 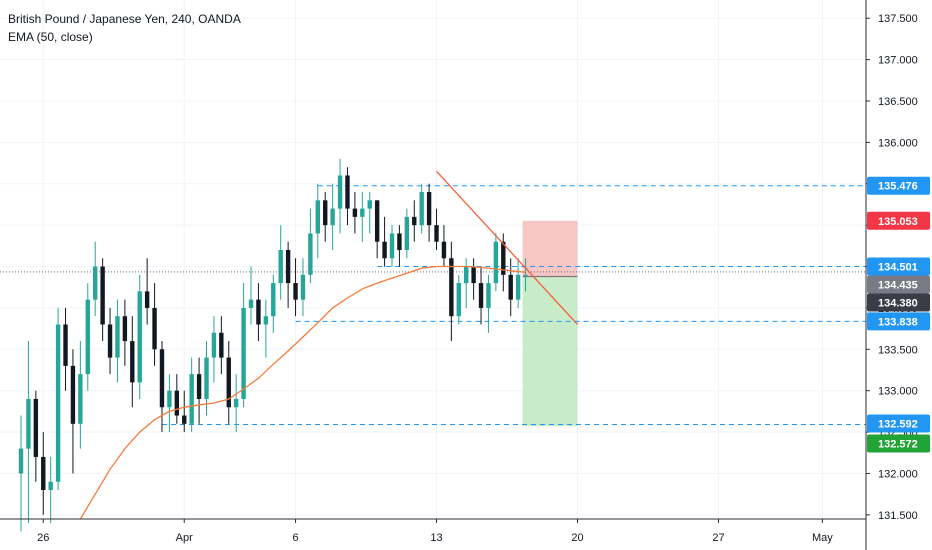 I want to click on symbol-title: British Pound / Japanese Yen, 240, OANDA, so click(x=124, y=19).